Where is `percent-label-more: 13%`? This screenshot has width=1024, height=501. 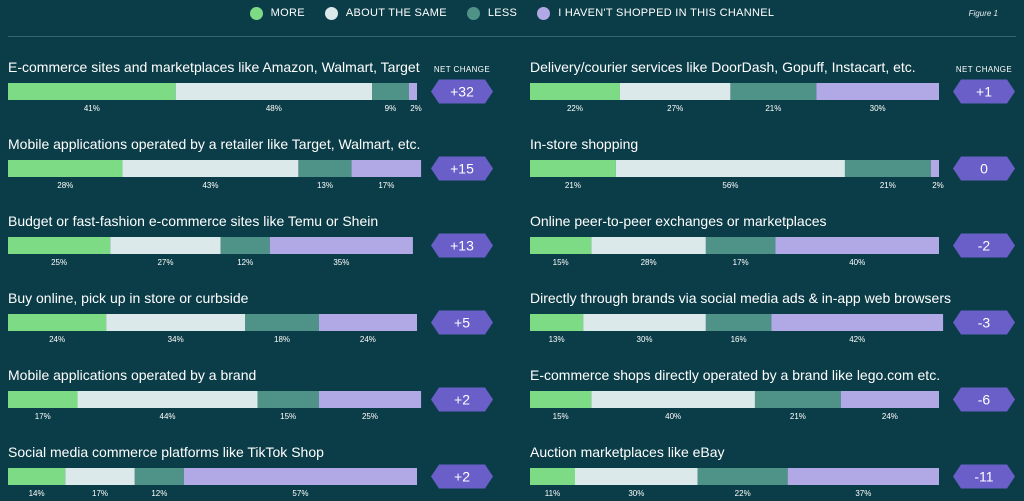
percent-label-more: 13% is located at coordinates (557, 339).